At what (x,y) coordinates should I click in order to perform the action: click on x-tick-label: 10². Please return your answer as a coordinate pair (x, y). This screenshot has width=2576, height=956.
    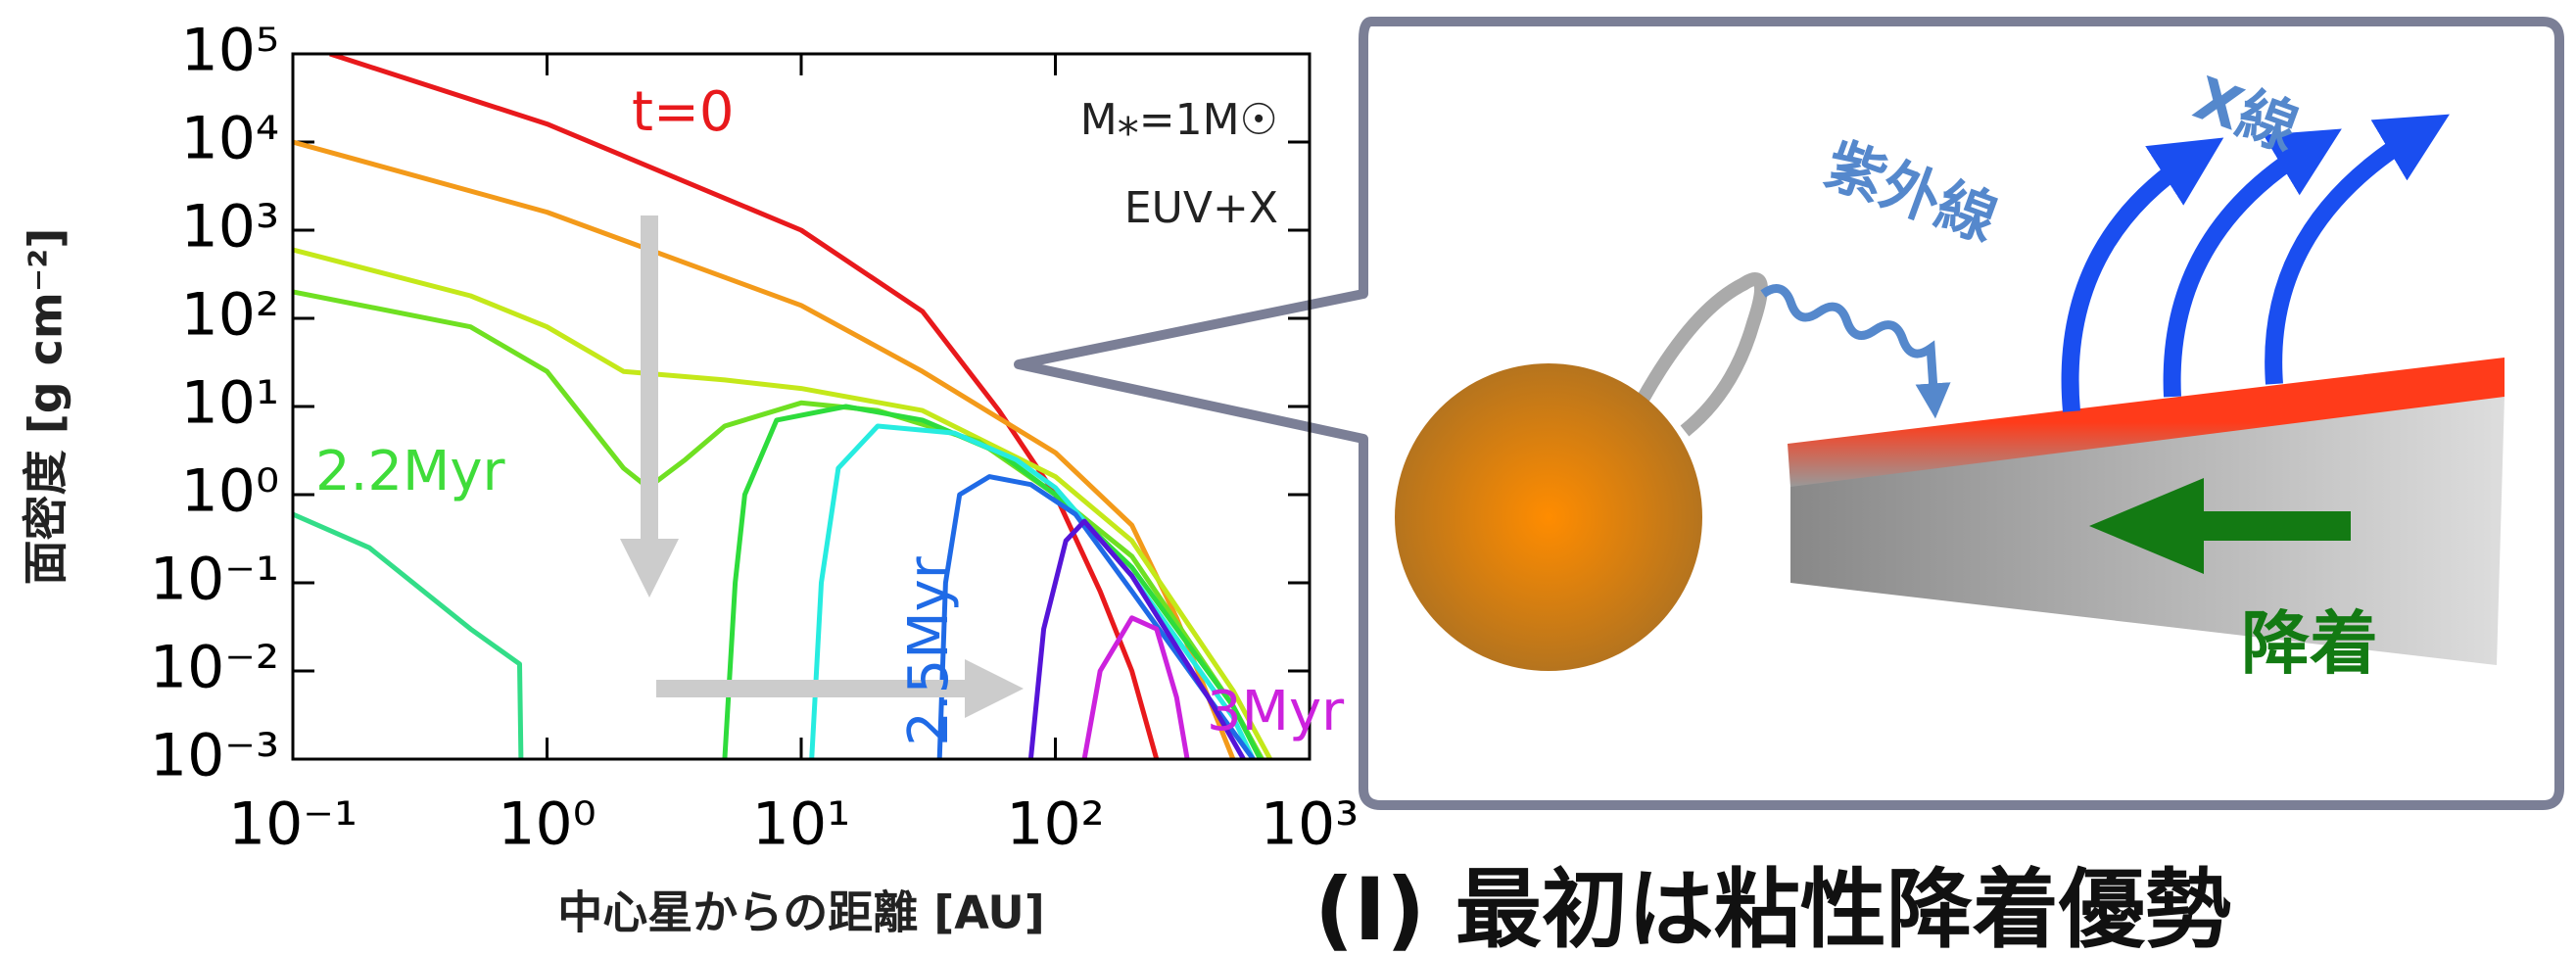
    Looking at the image, I should click on (1055, 824).